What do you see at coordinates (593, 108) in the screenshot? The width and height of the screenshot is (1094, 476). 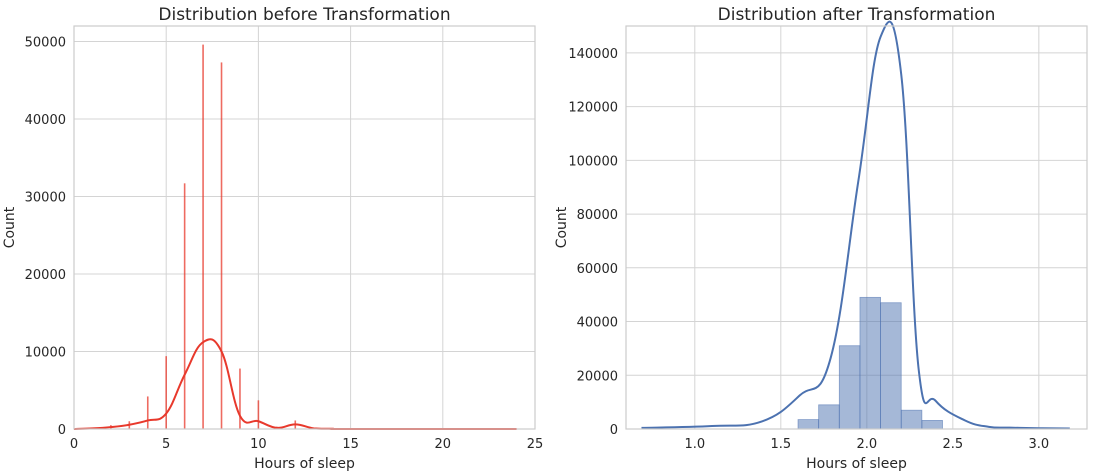 I see `y-tick-label: 120000` at bounding box center [593, 108].